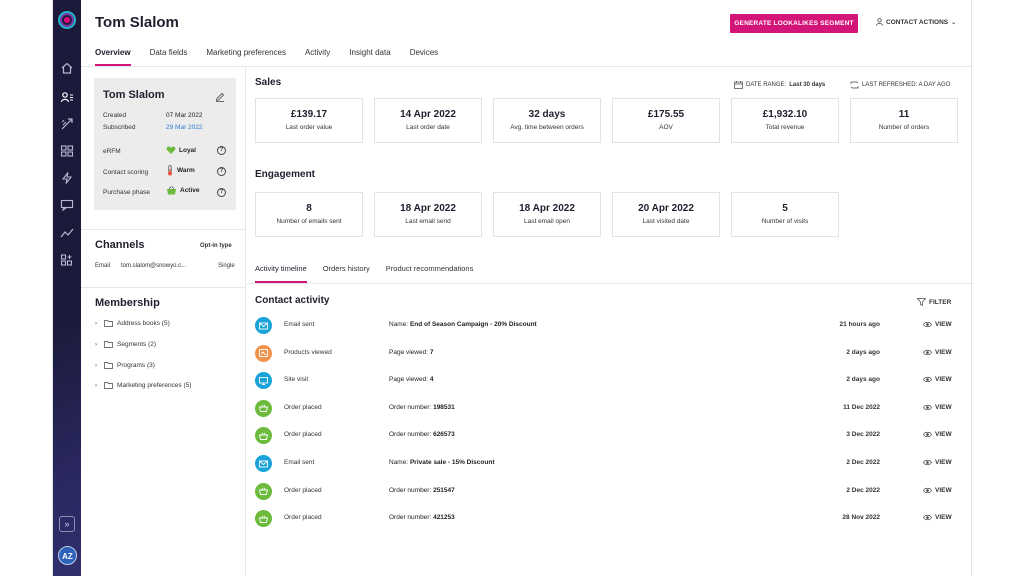 The image size is (1024, 576). I want to click on filter-icon, so click(921, 302).